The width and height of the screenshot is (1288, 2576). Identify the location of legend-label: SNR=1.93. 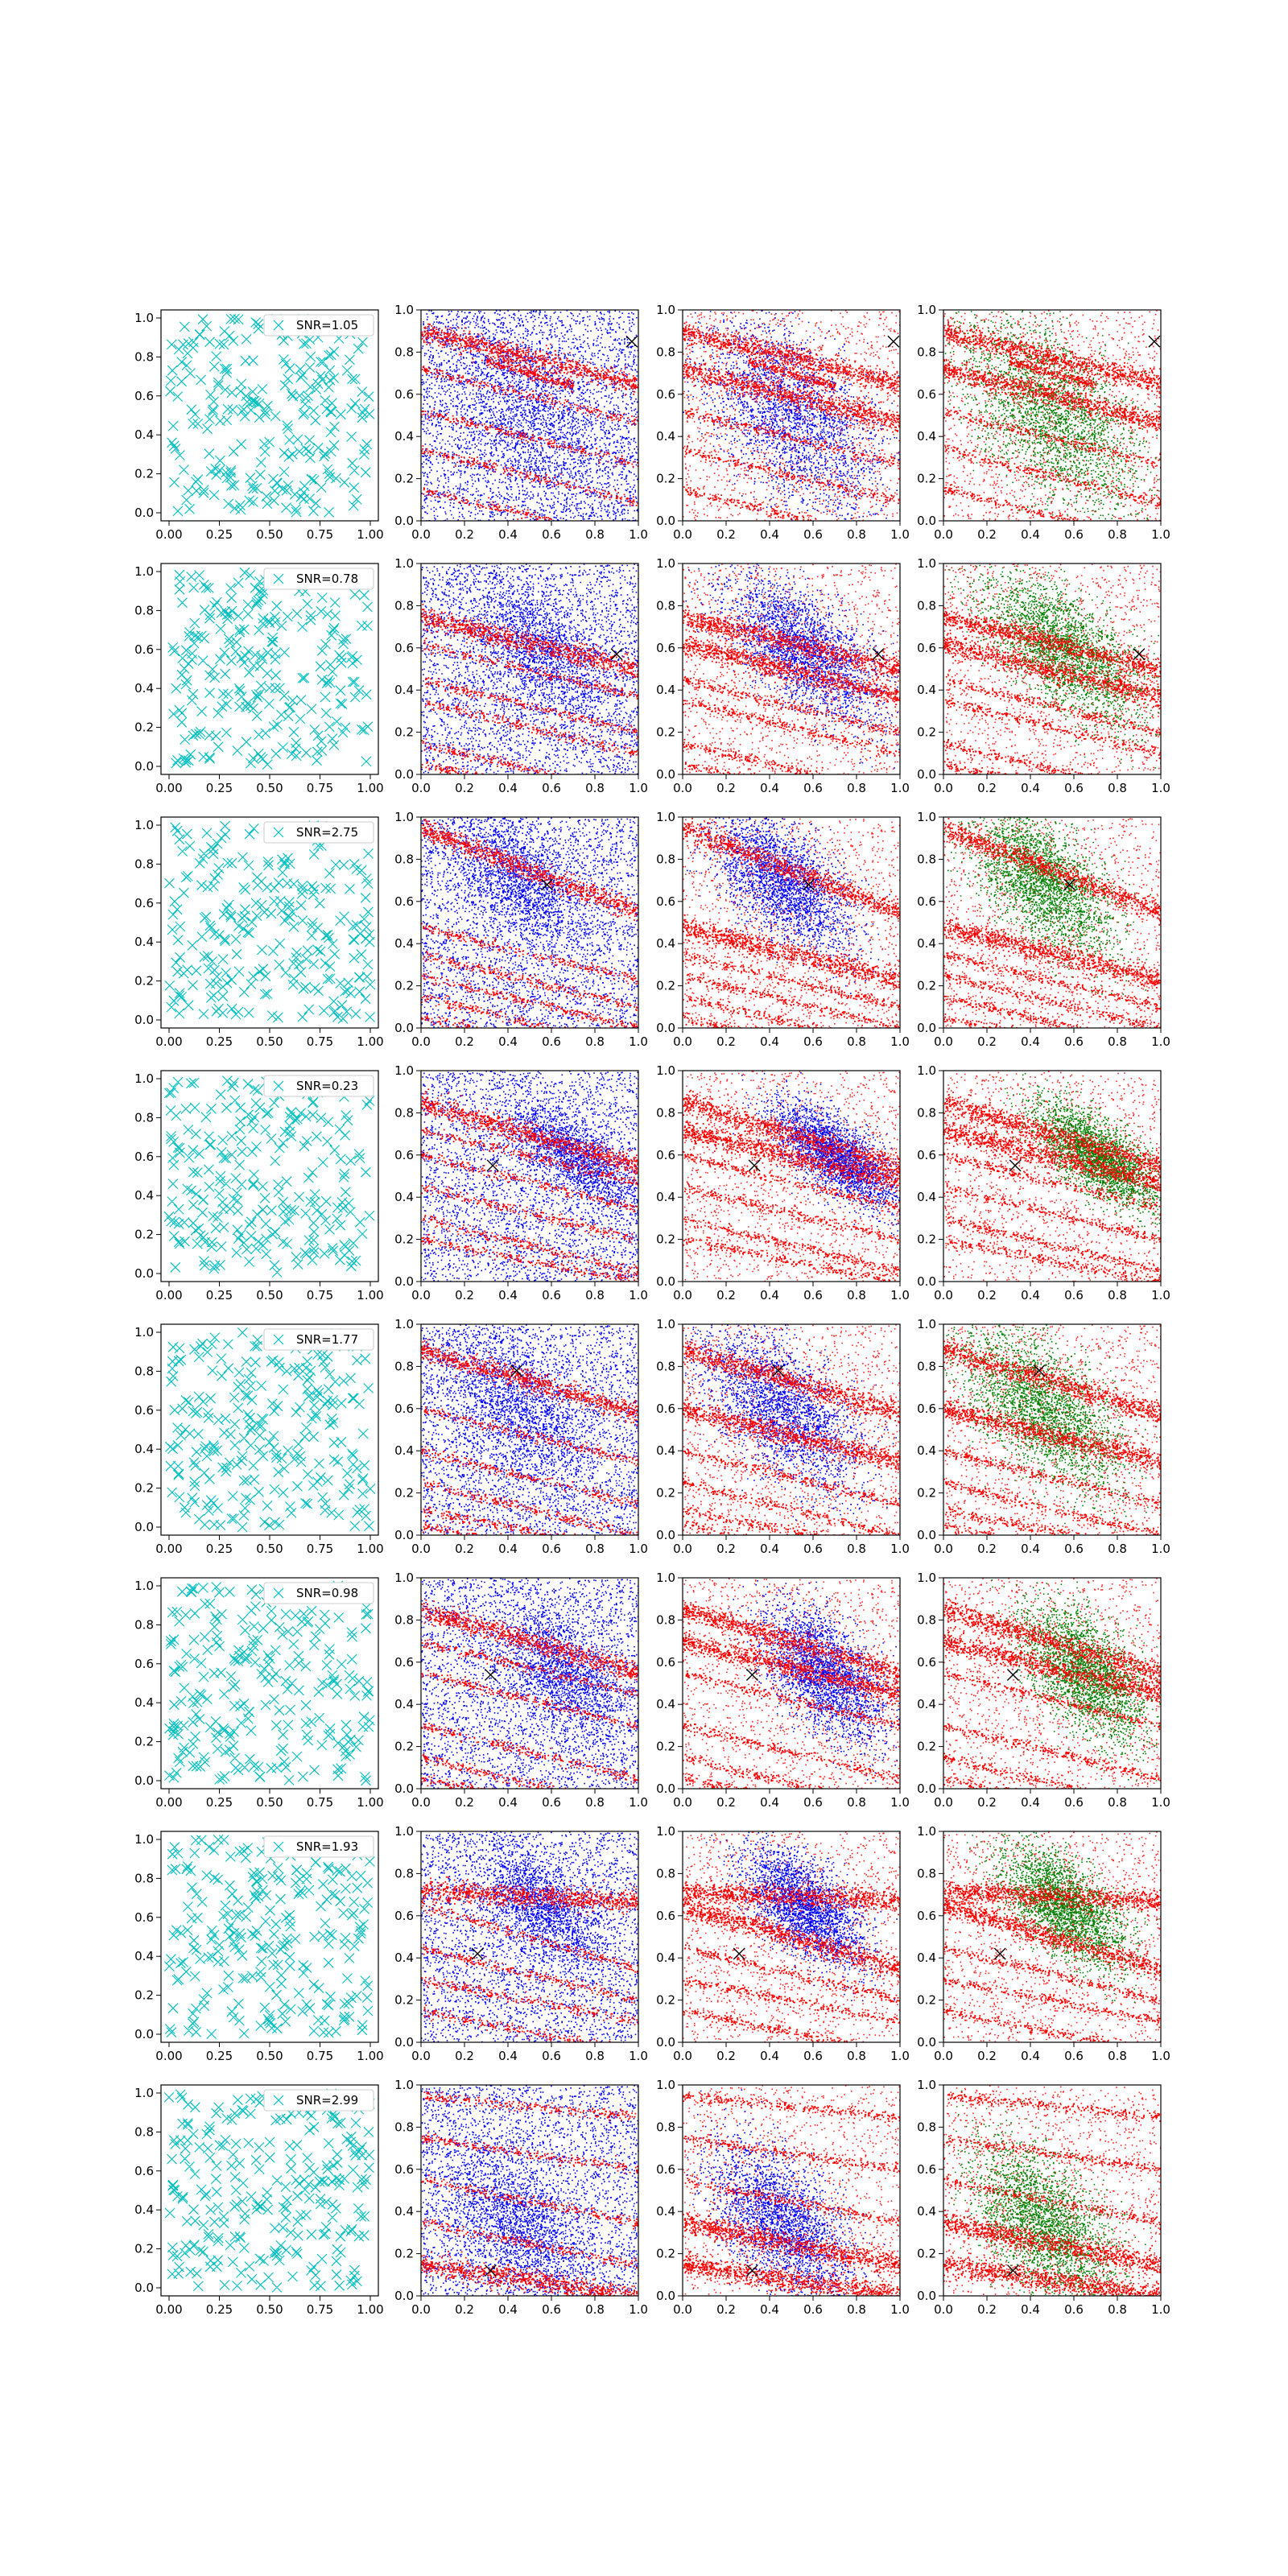
(327, 1847).